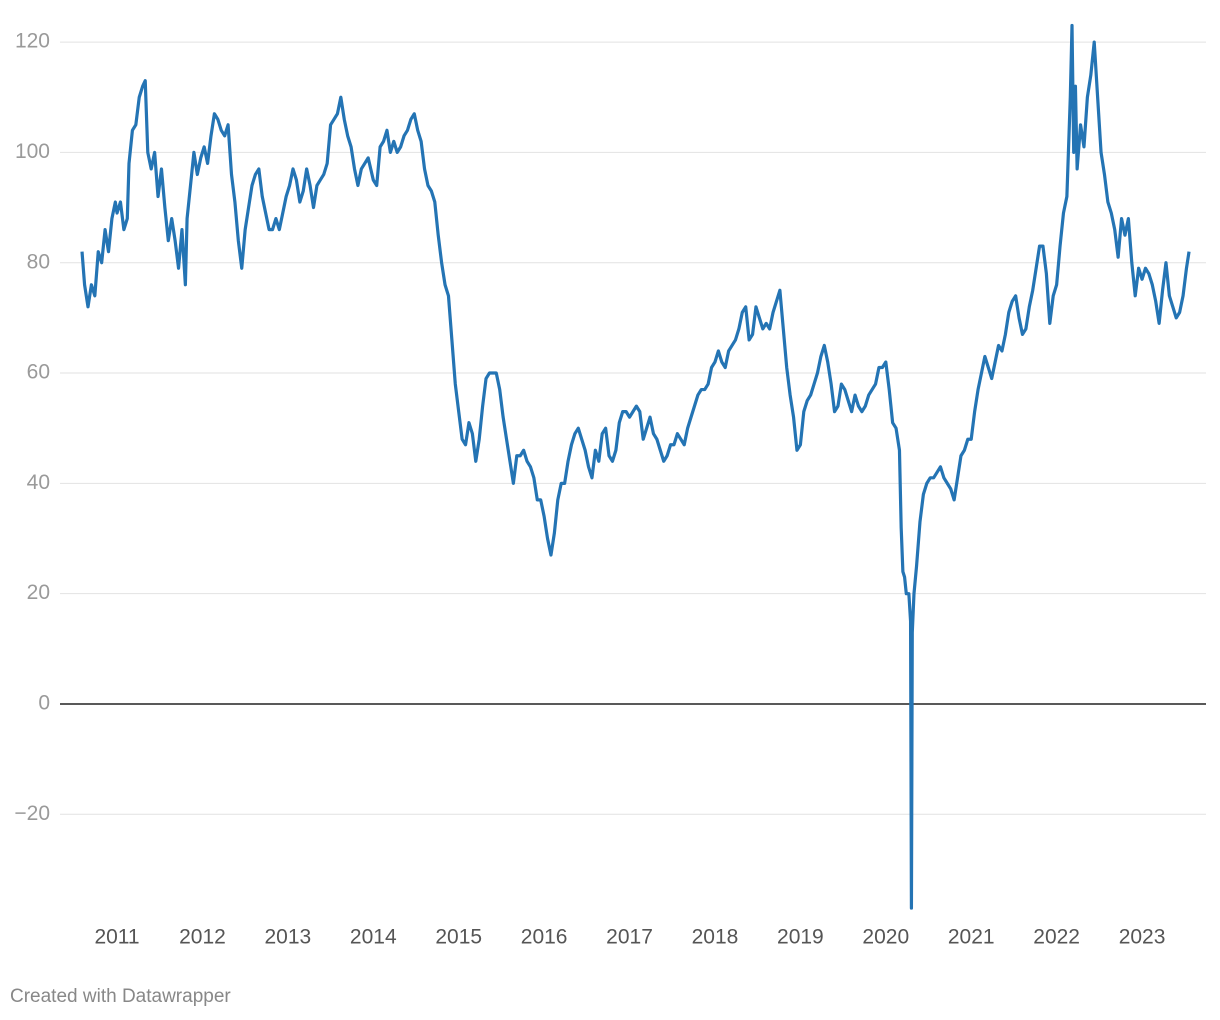  What do you see at coordinates (971, 937) in the screenshot?
I see `x-tick-label: 2021` at bounding box center [971, 937].